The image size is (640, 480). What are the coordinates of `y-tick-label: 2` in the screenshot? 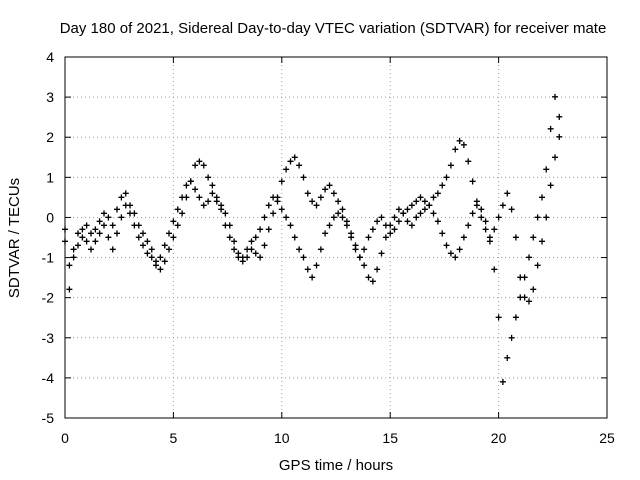 It's located at (50, 137).